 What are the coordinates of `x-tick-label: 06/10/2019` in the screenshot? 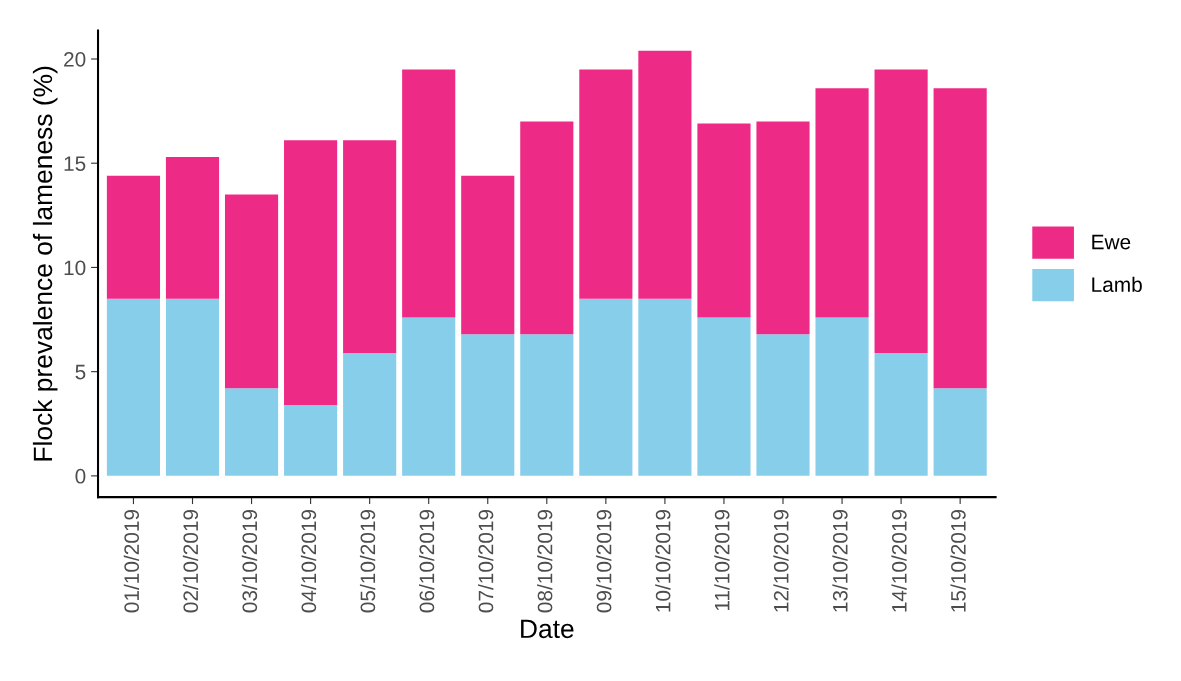 It's located at (426, 561).